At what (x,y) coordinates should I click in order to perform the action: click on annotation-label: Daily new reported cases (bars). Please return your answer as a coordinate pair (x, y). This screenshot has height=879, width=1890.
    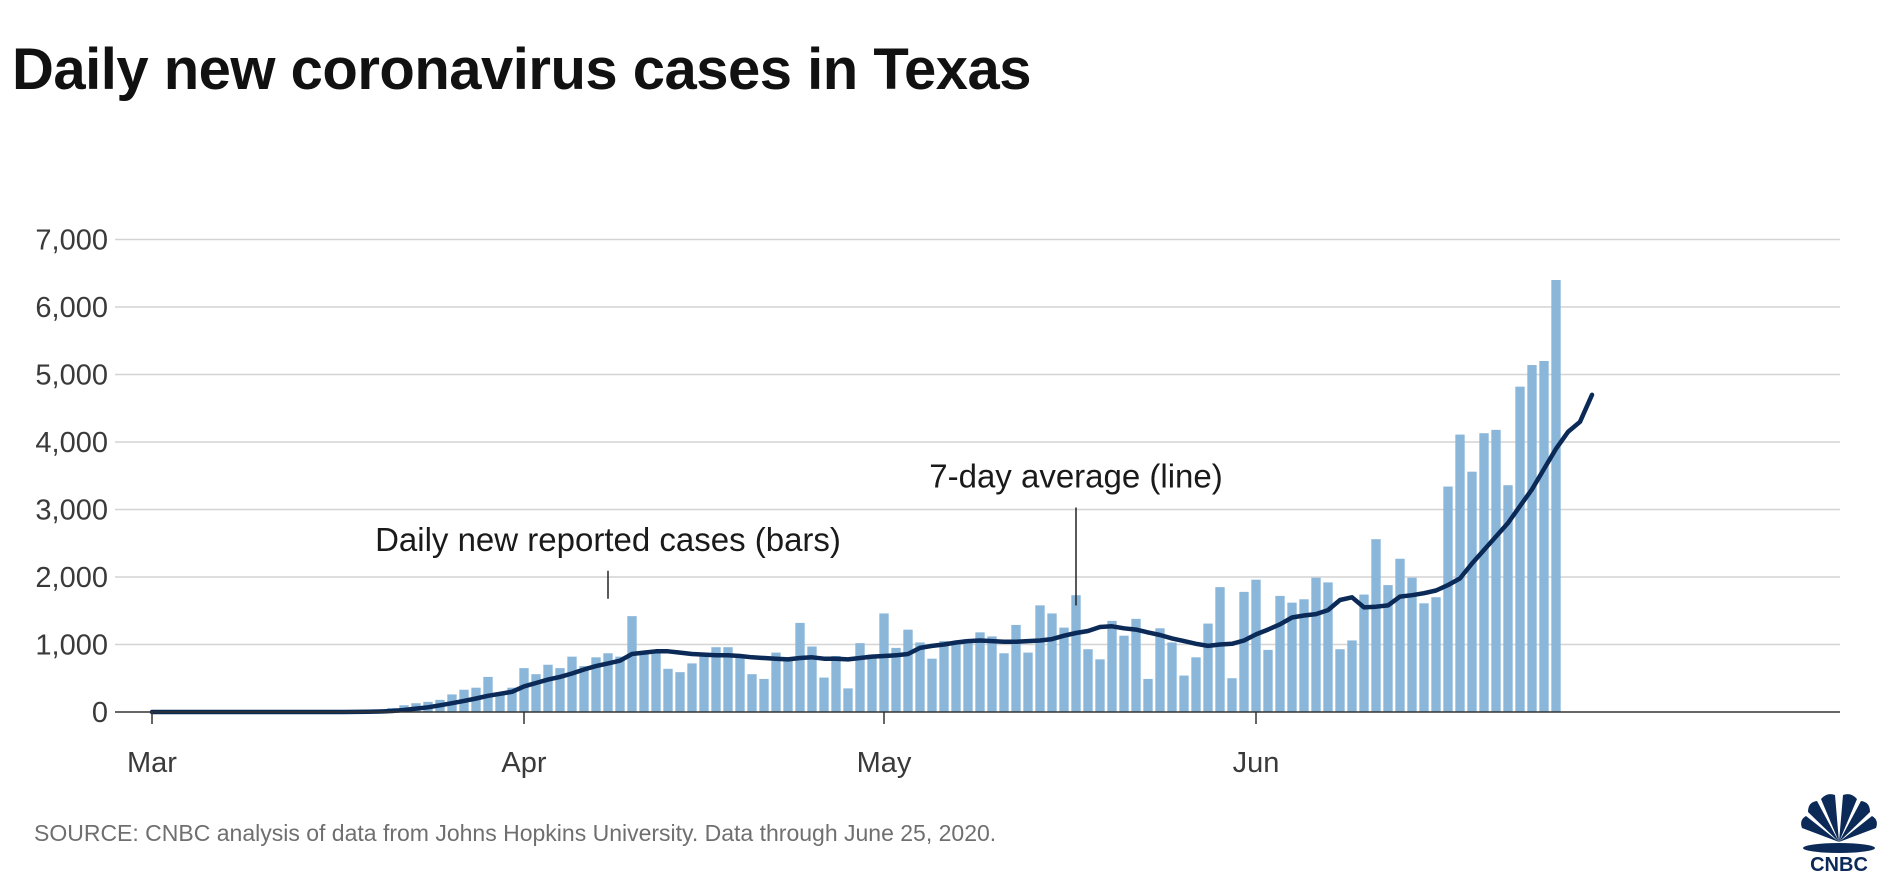
    Looking at the image, I should click on (608, 539).